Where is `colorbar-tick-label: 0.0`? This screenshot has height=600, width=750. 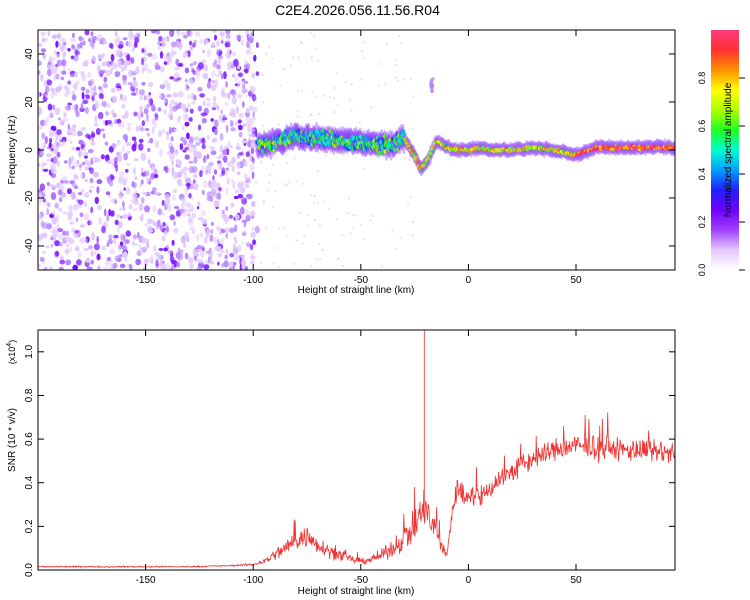
colorbar-tick-label: 0.0 is located at coordinates (702, 270).